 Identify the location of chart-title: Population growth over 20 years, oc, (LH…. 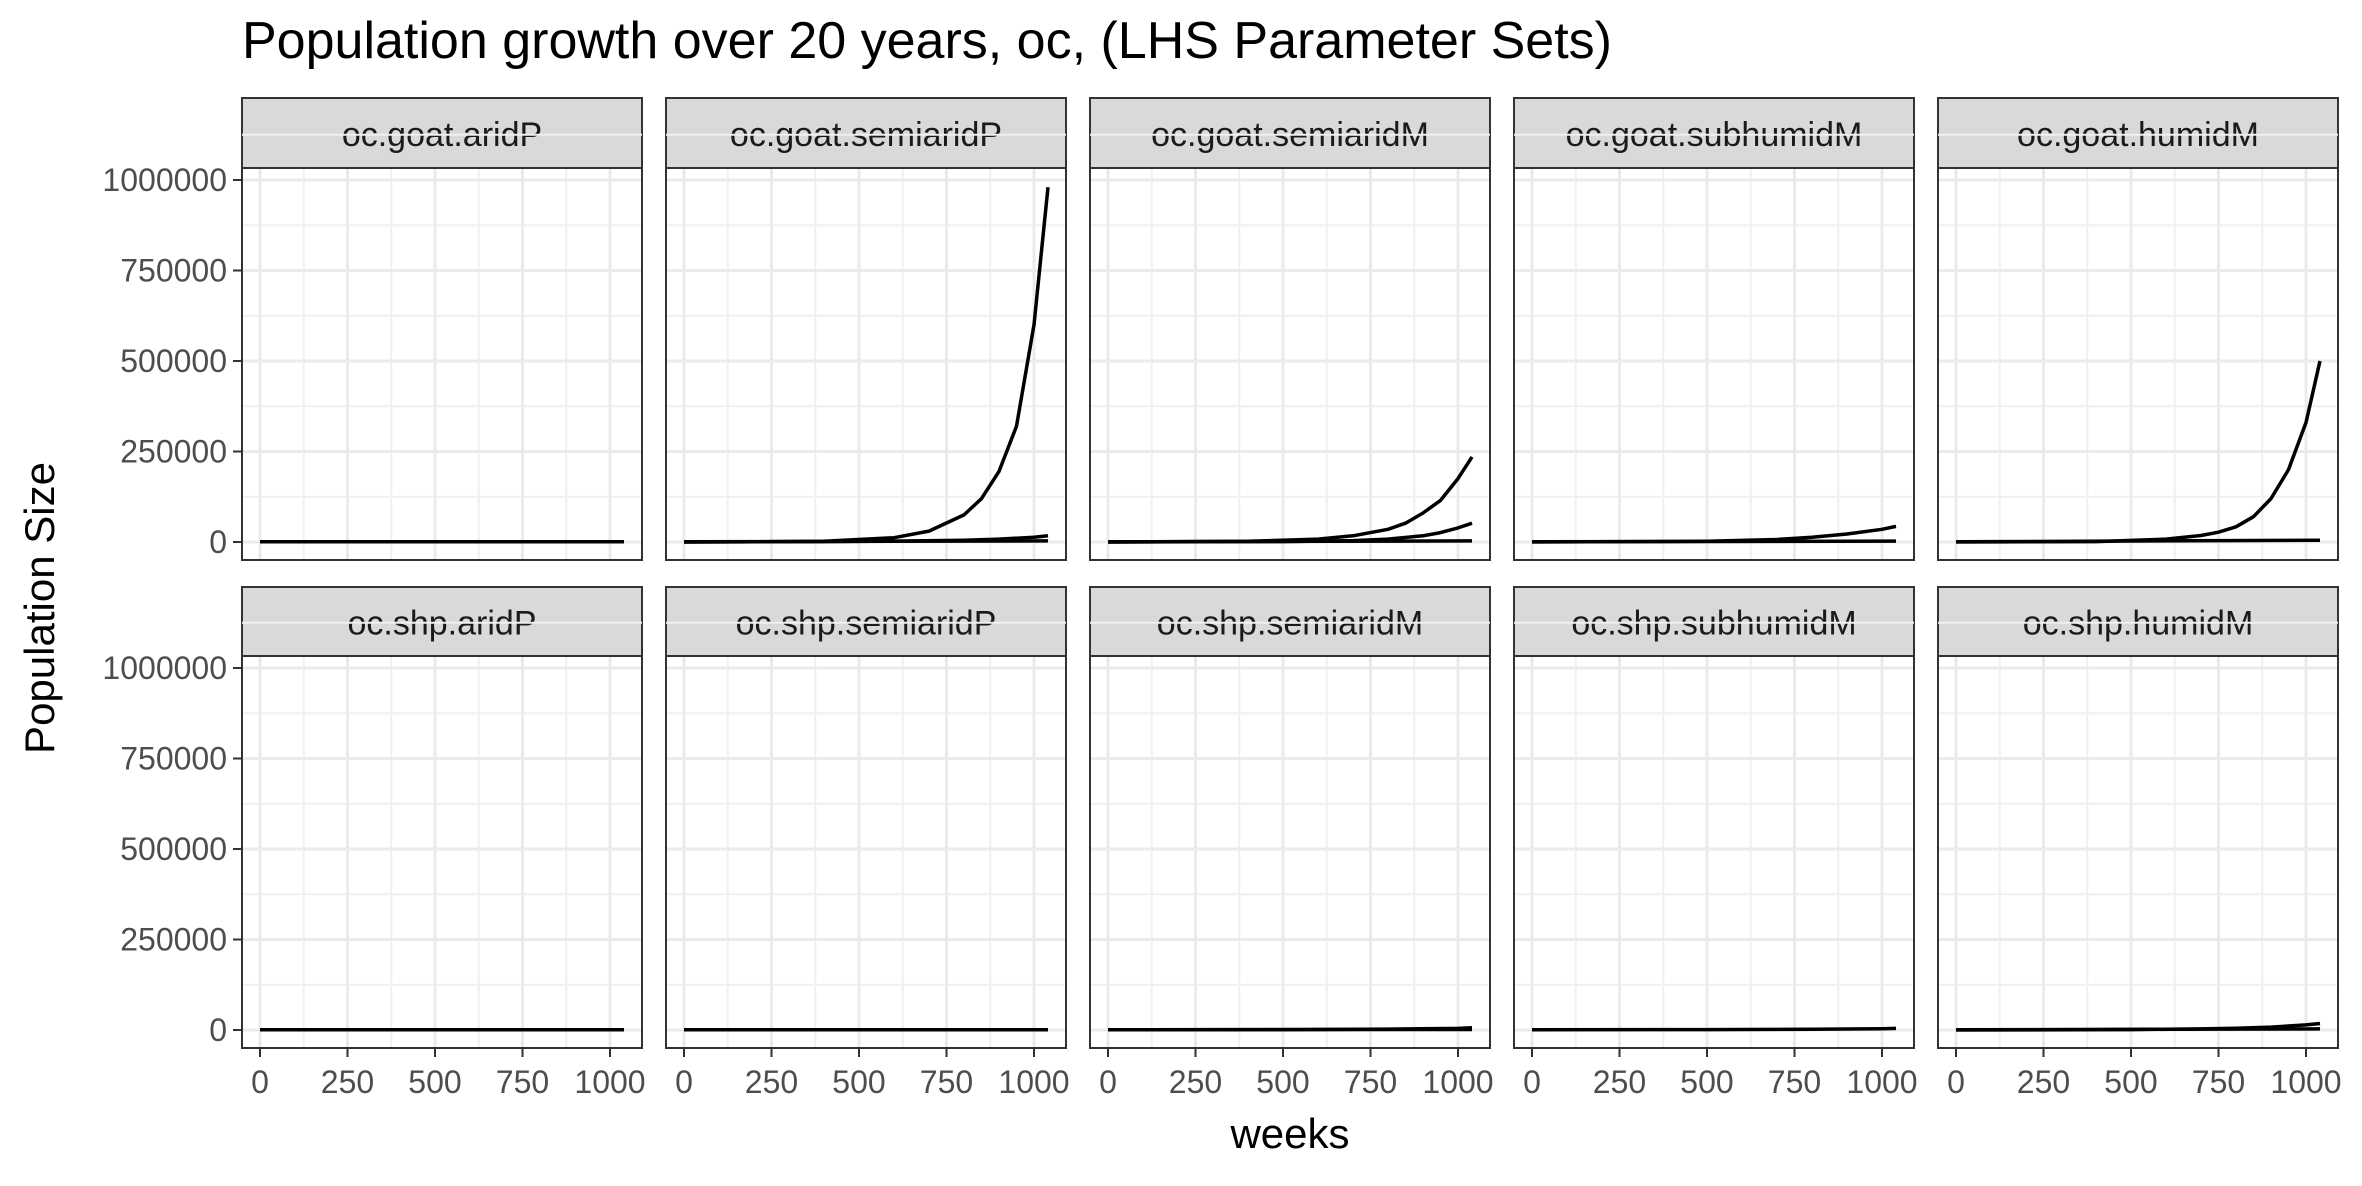
(927, 41).